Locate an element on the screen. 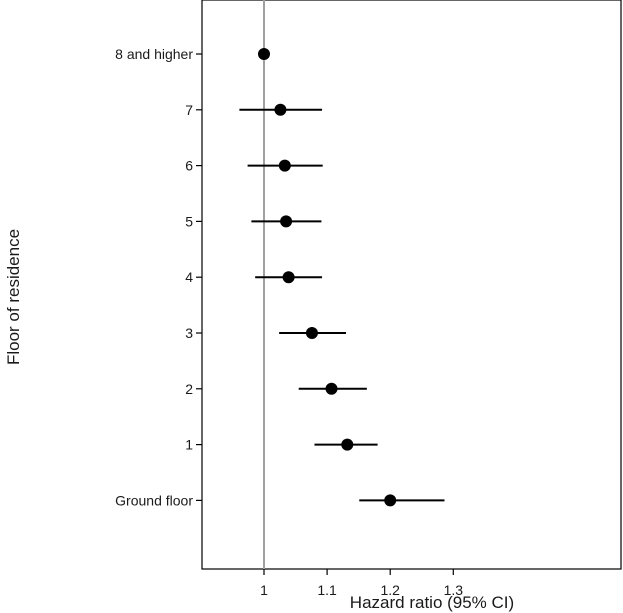  y-tick-label: 2 is located at coordinates (189, 389).